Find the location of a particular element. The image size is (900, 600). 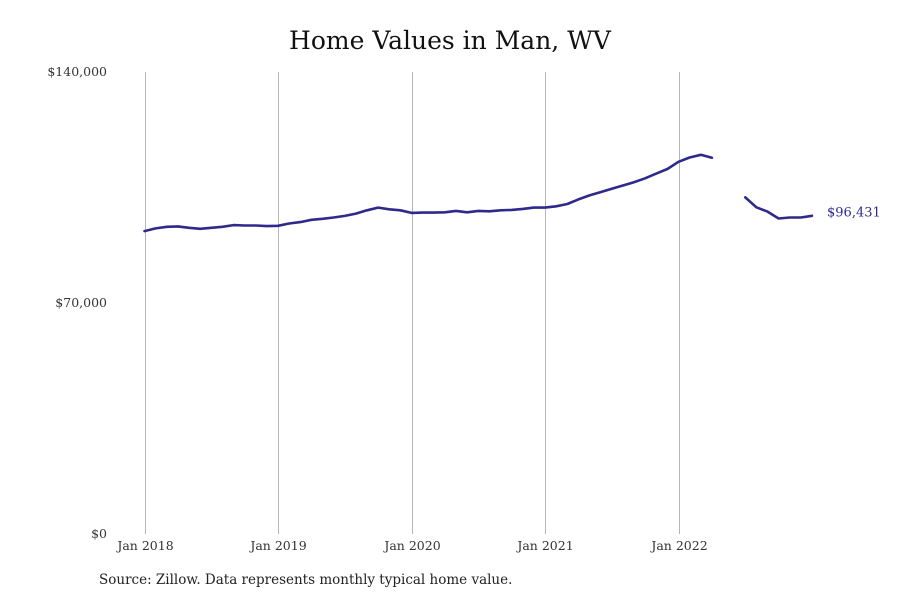

x-tick-label: Jan 2021 is located at coordinates (544, 545).